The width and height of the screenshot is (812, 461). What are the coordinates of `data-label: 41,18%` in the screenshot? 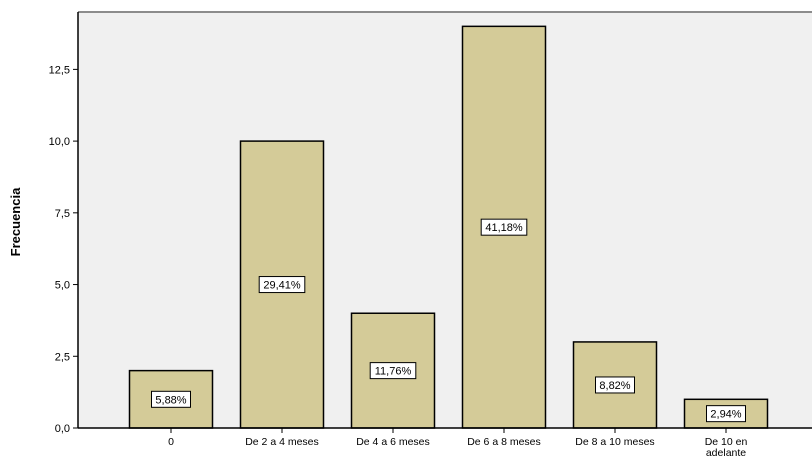 It's located at (504, 228).